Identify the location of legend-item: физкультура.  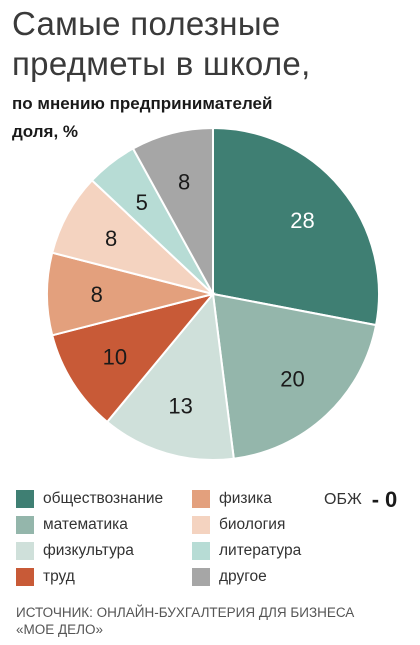
(75, 551).